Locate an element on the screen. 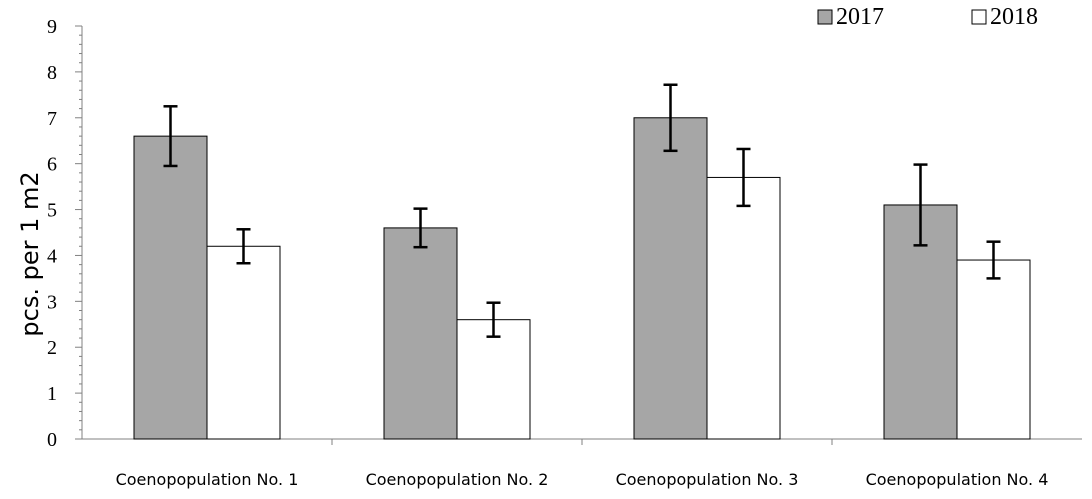 Image resolution: width=1092 pixels, height=499 pixels. y-tick-label: 9 is located at coordinates (52, 27).